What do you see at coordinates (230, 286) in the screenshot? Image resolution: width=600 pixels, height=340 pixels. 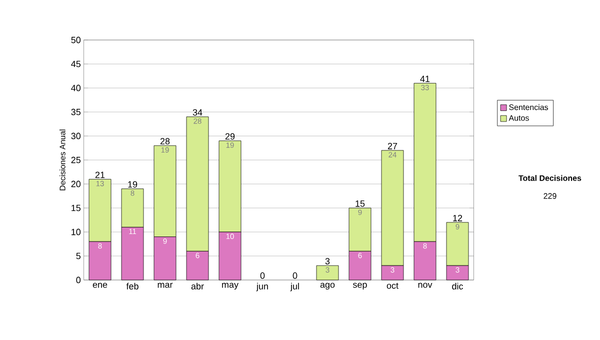 I see `x-tick-label: may` at bounding box center [230, 286].